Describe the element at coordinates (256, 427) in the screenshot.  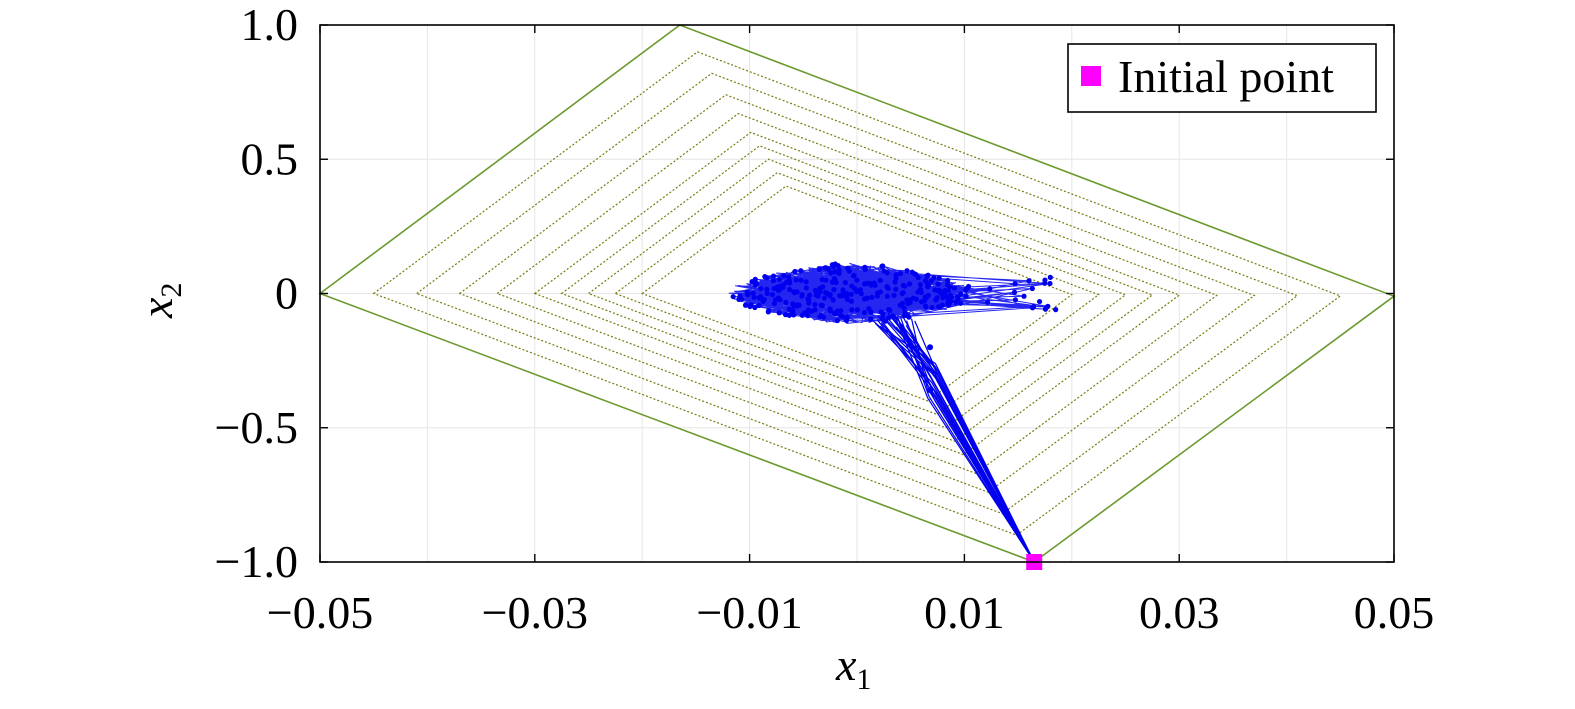
I see `y-tick-label: −0.5` at that location.